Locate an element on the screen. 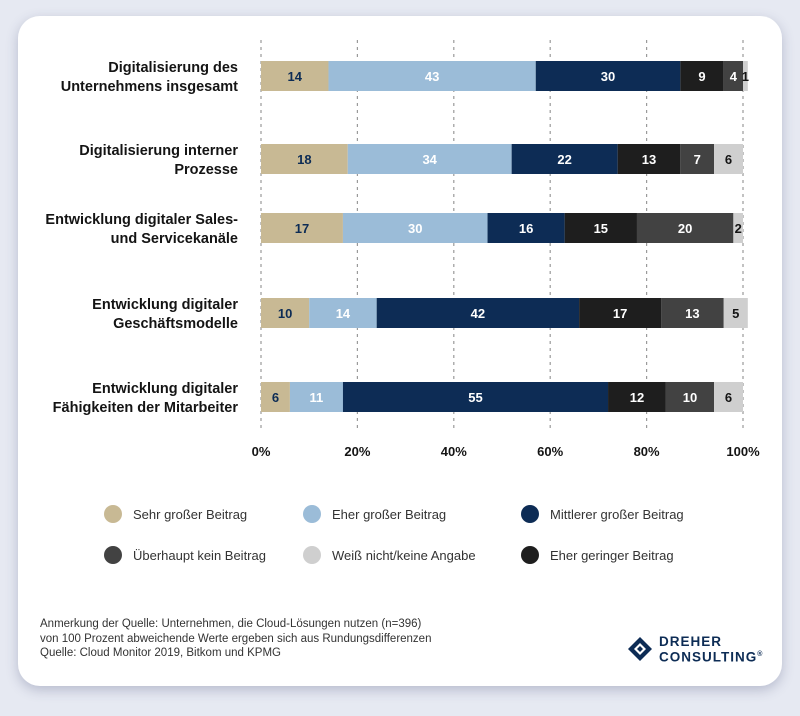  bar-data-label: 22 is located at coordinates (564, 159).